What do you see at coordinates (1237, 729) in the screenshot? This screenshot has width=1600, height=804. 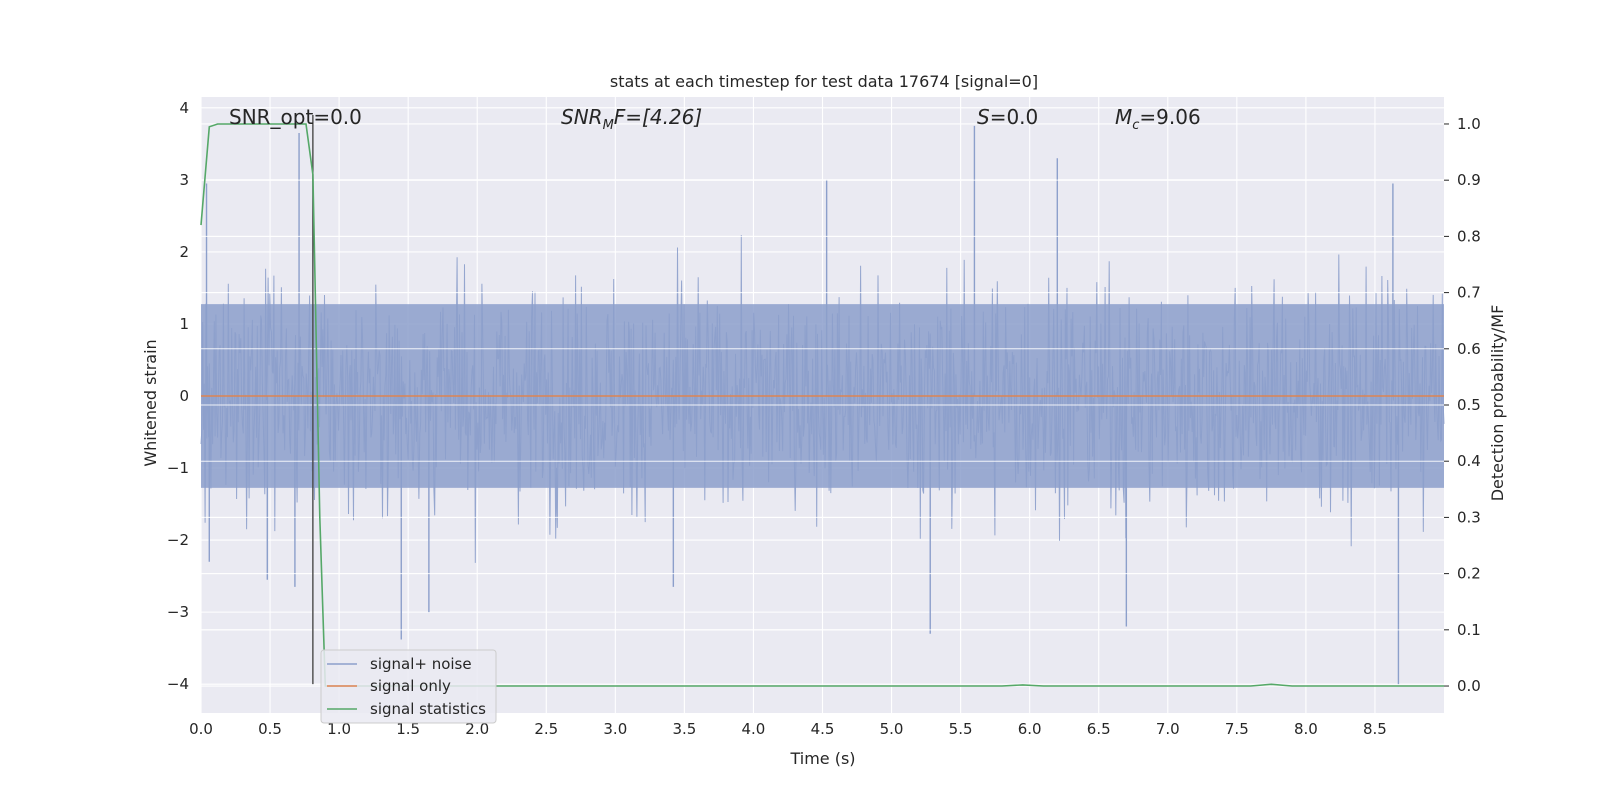 I see `x-tick-label: 7.5` at bounding box center [1237, 729].